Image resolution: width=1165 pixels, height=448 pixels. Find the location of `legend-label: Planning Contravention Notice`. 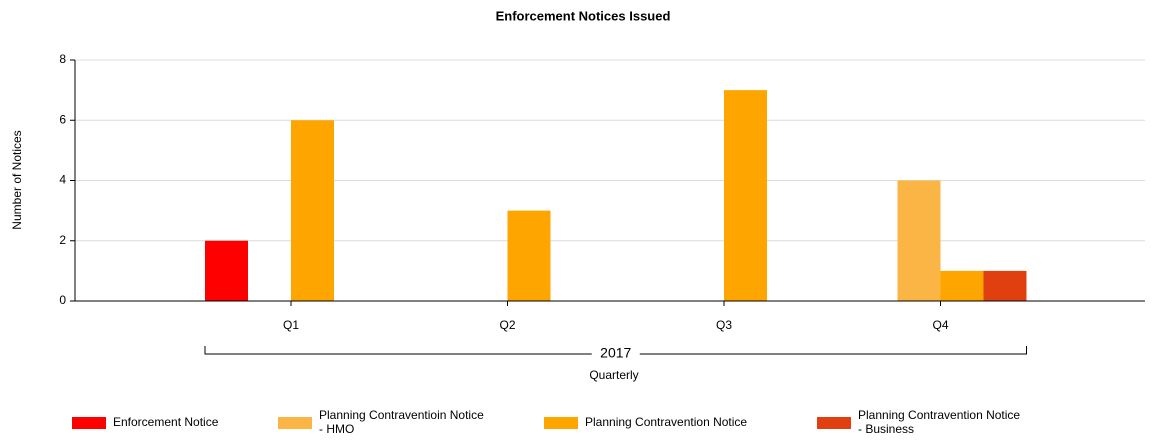

legend-label: Planning Contravention Notice is located at coordinates (666, 422).